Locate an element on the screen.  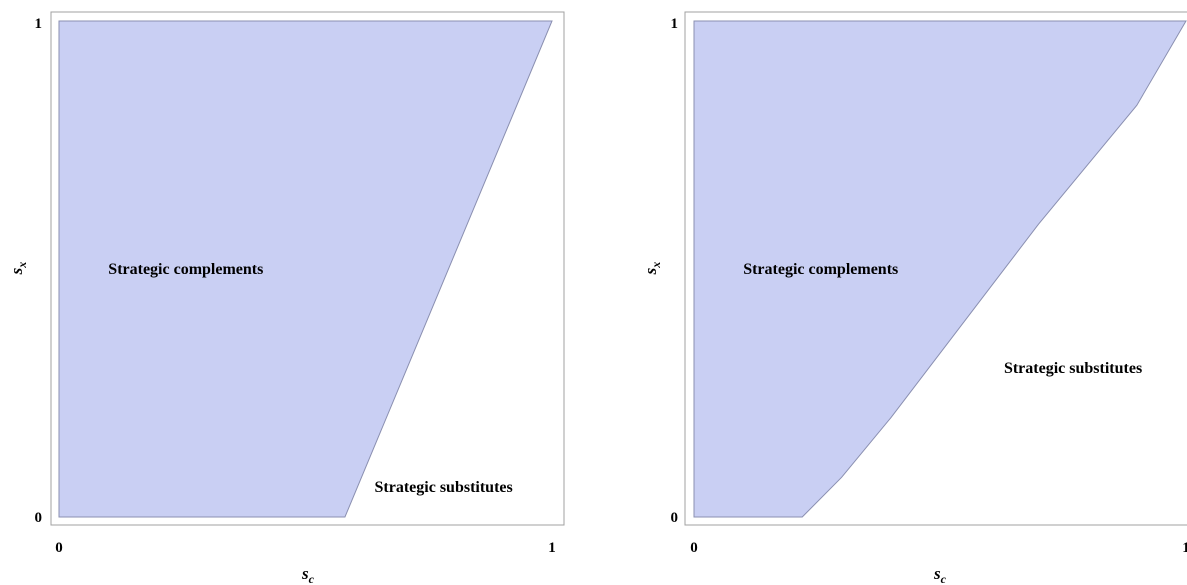
annotation-complements-right: Strategic complements is located at coordinates (820, 269).